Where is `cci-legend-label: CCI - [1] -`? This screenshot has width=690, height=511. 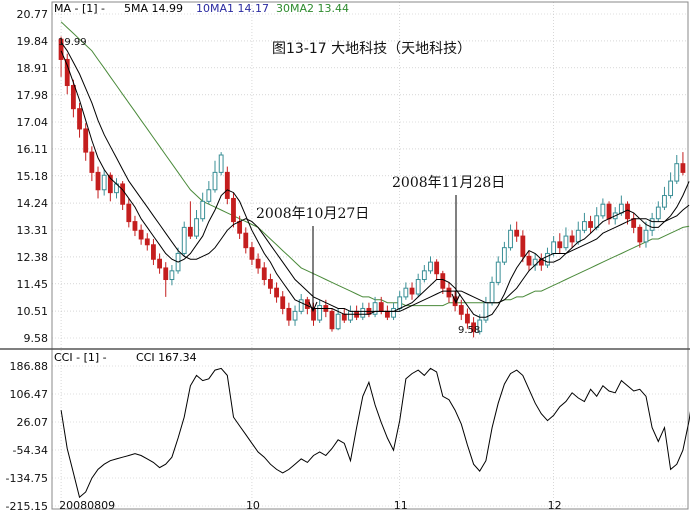
cci-legend-label: CCI - [1] - is located at coordinates (80, 357).